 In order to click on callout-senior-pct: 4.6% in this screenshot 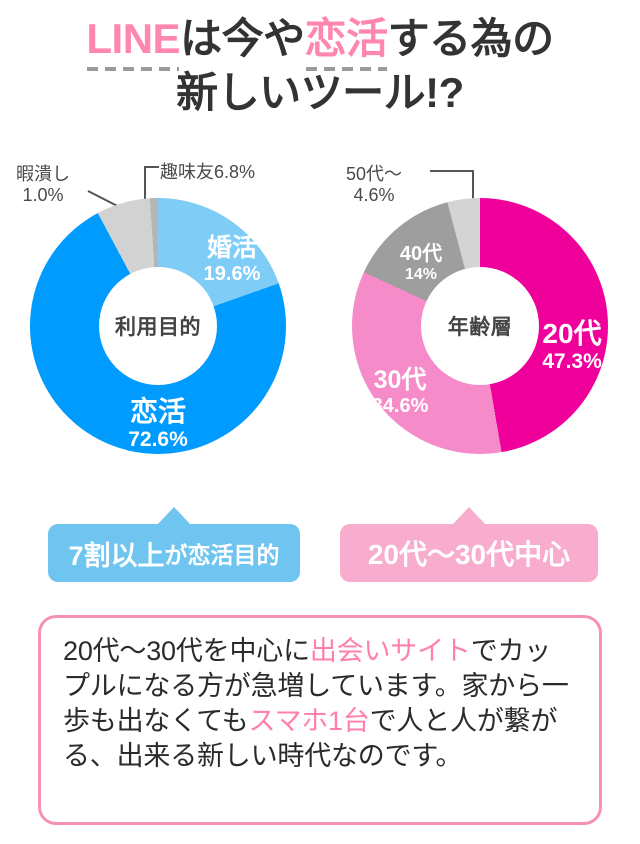, I will do `click(374, 194)`.